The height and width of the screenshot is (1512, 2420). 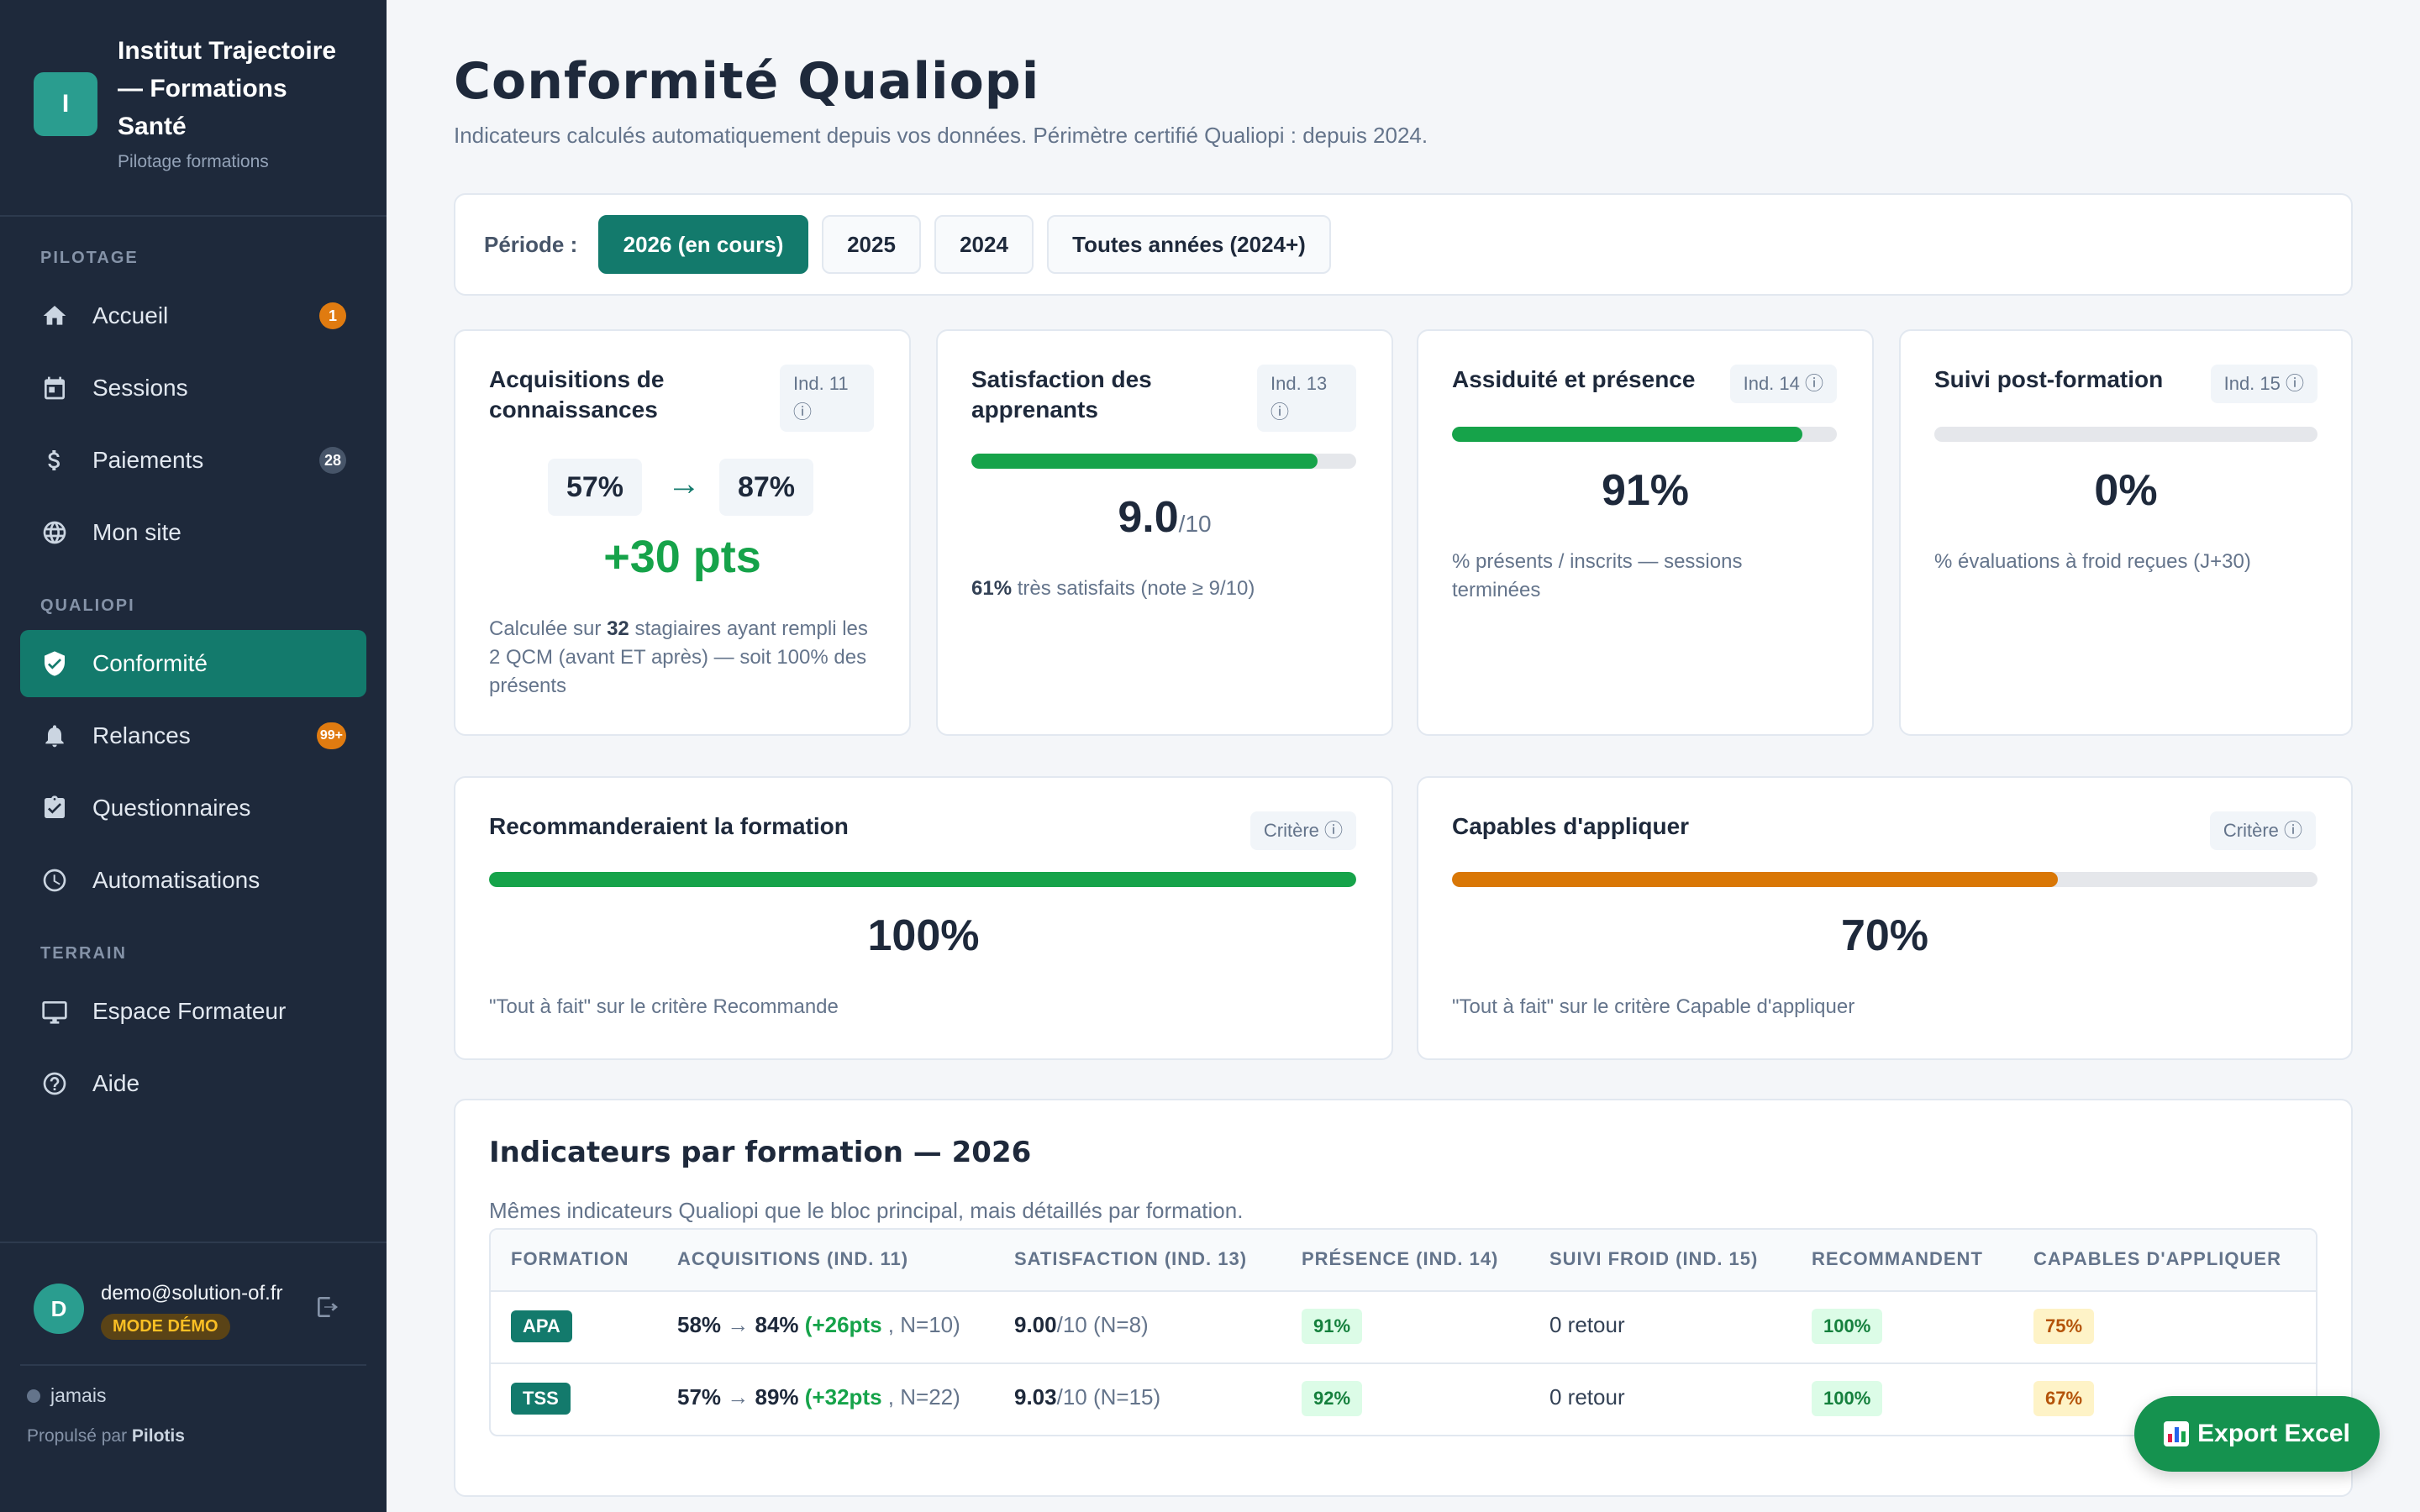 What do you see at coordinates (193, 1365) in the screenshot?
I see `divider` at bounding box center [193, 1365].